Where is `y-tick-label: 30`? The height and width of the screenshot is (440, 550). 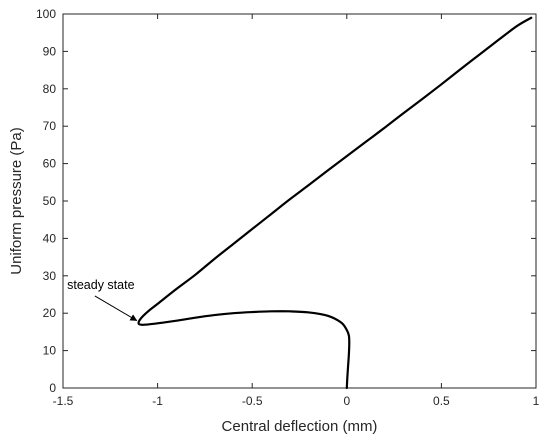
y-tick-label: 30 is located at coordinates (50, 276).